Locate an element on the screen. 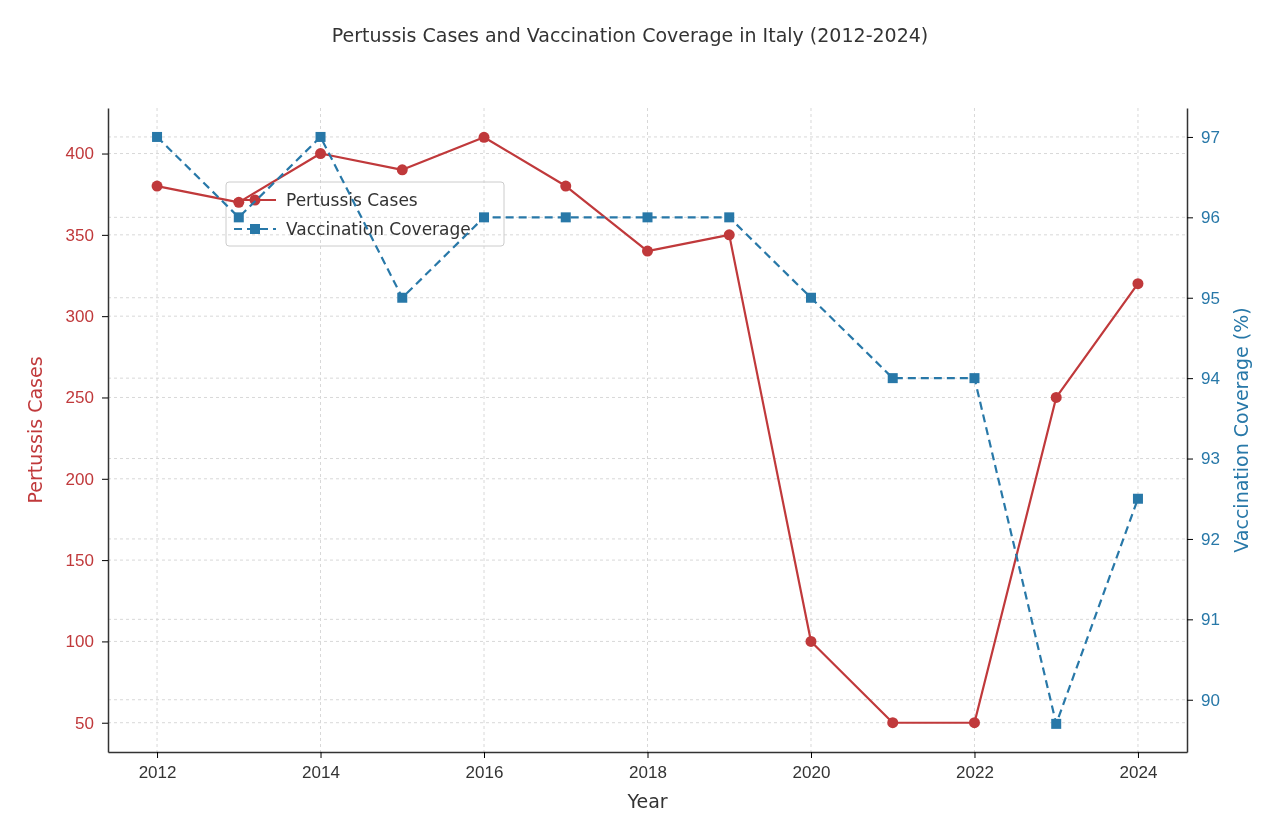  x-tick-label: 2012 is located at coordinates (157, 772).